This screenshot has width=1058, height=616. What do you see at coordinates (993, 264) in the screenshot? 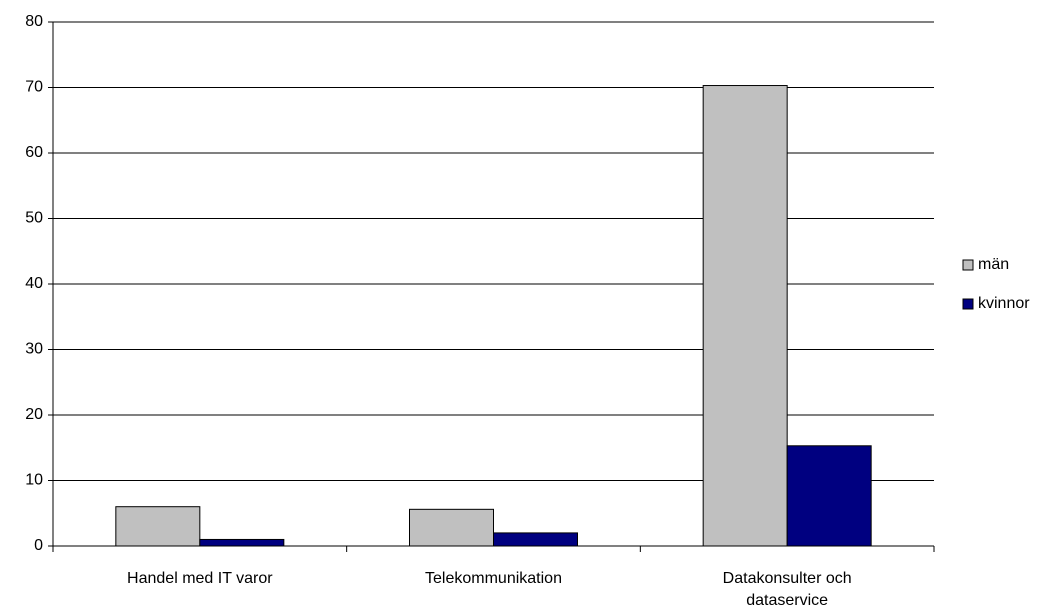
I see `legend-label: män` at bounding box center [993, 264].